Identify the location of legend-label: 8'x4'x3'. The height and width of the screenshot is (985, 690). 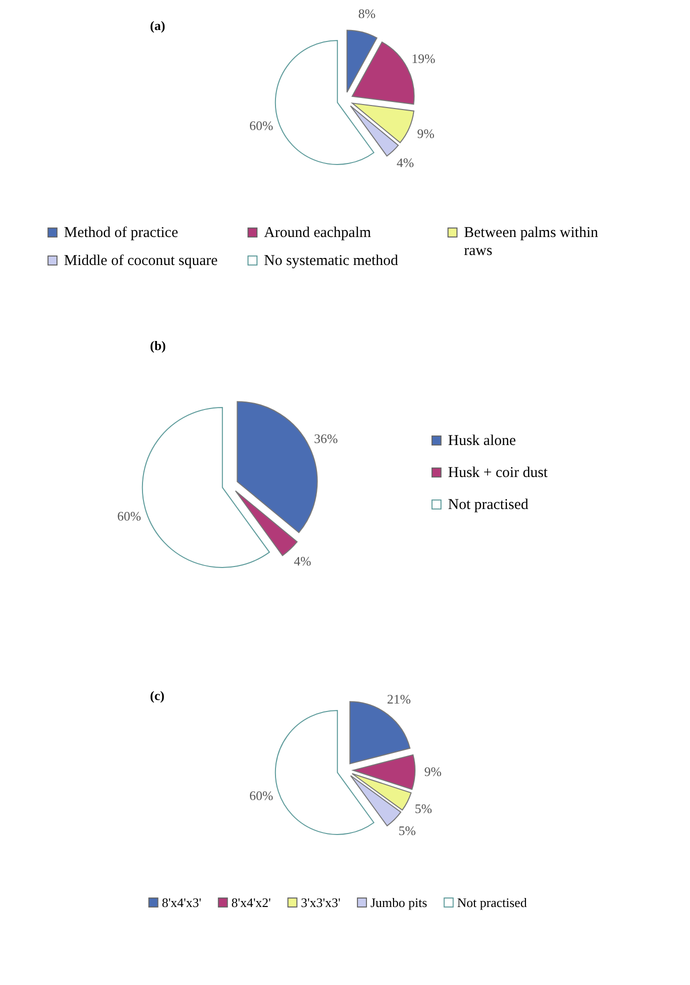
(182, 902).